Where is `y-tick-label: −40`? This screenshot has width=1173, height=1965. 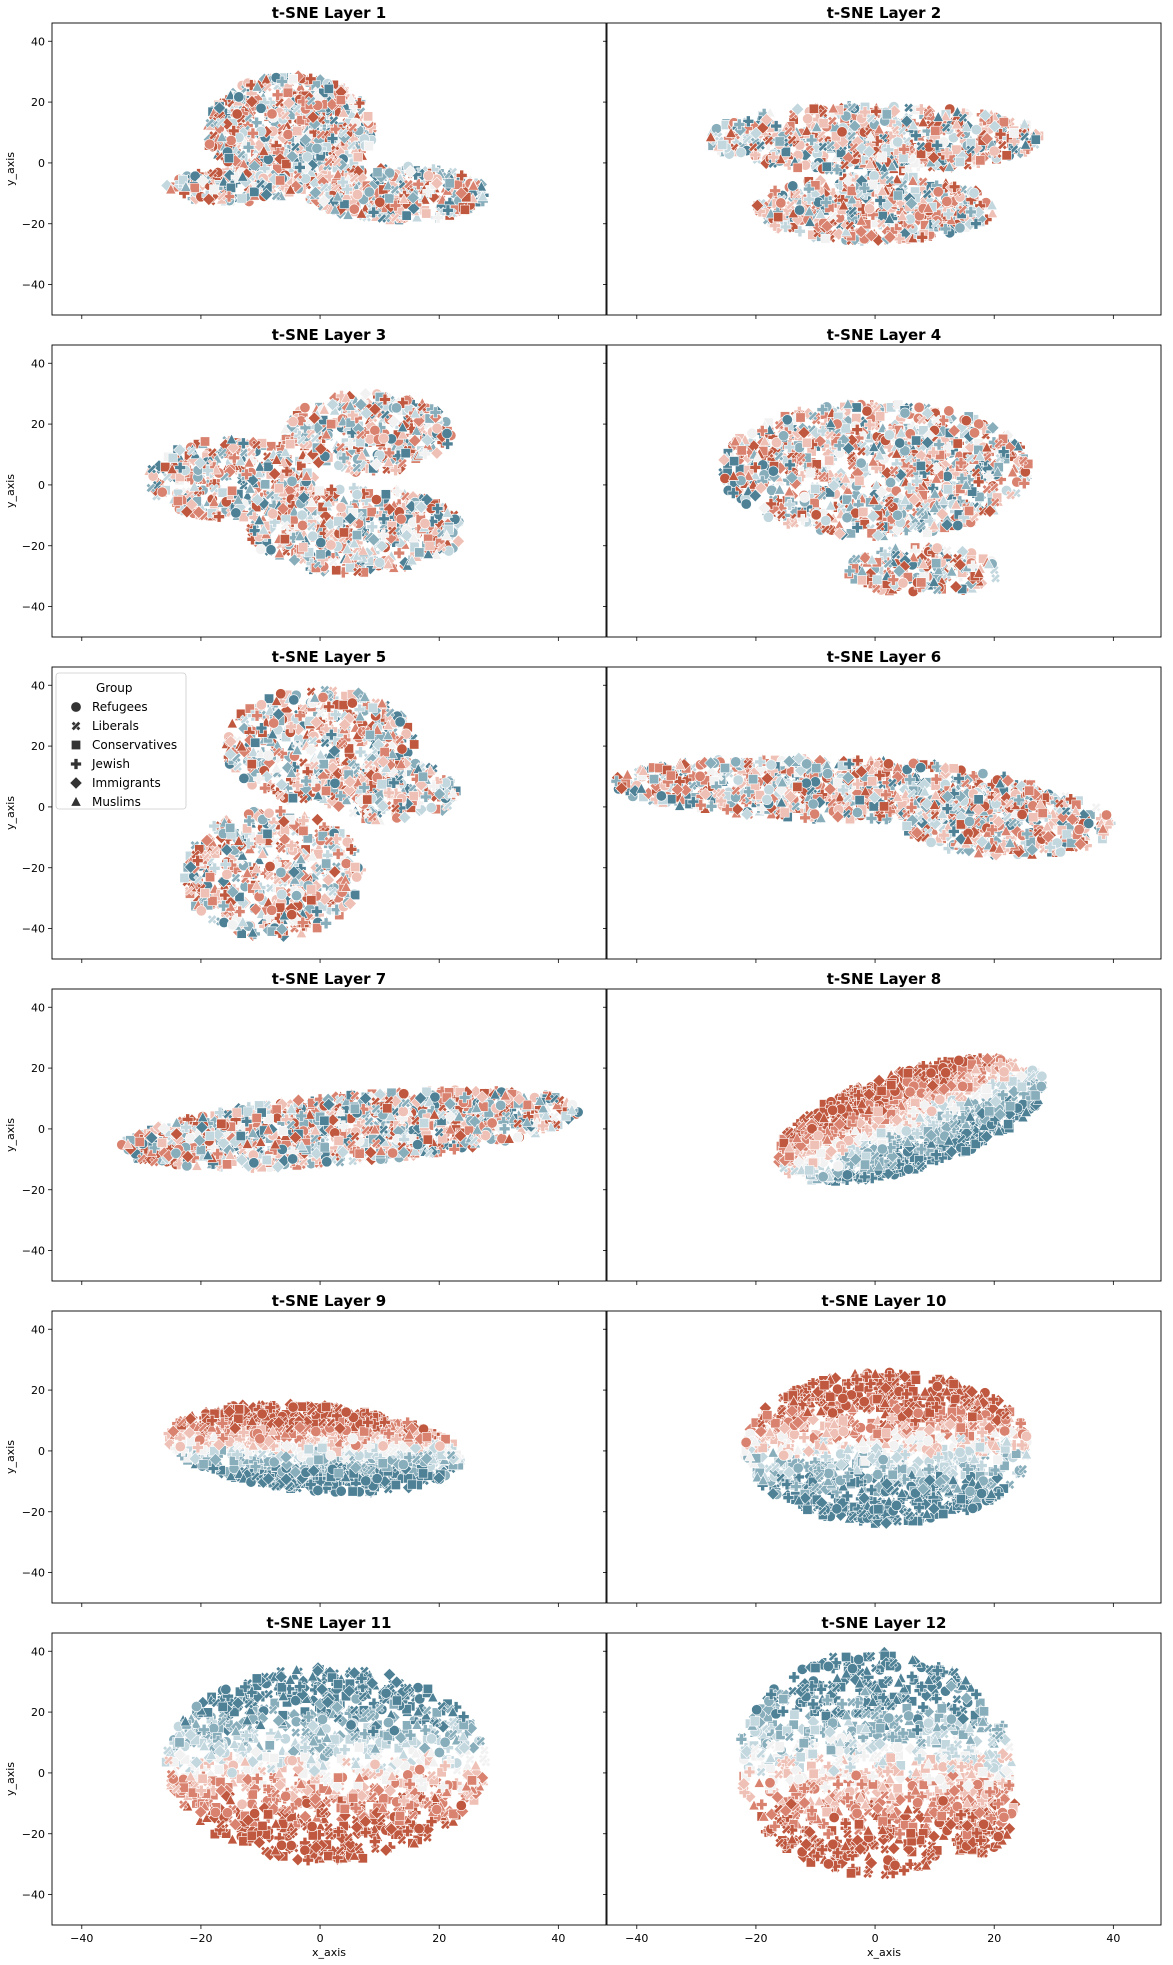
y-tick-label: −40 is located at coordinates (33, 607).